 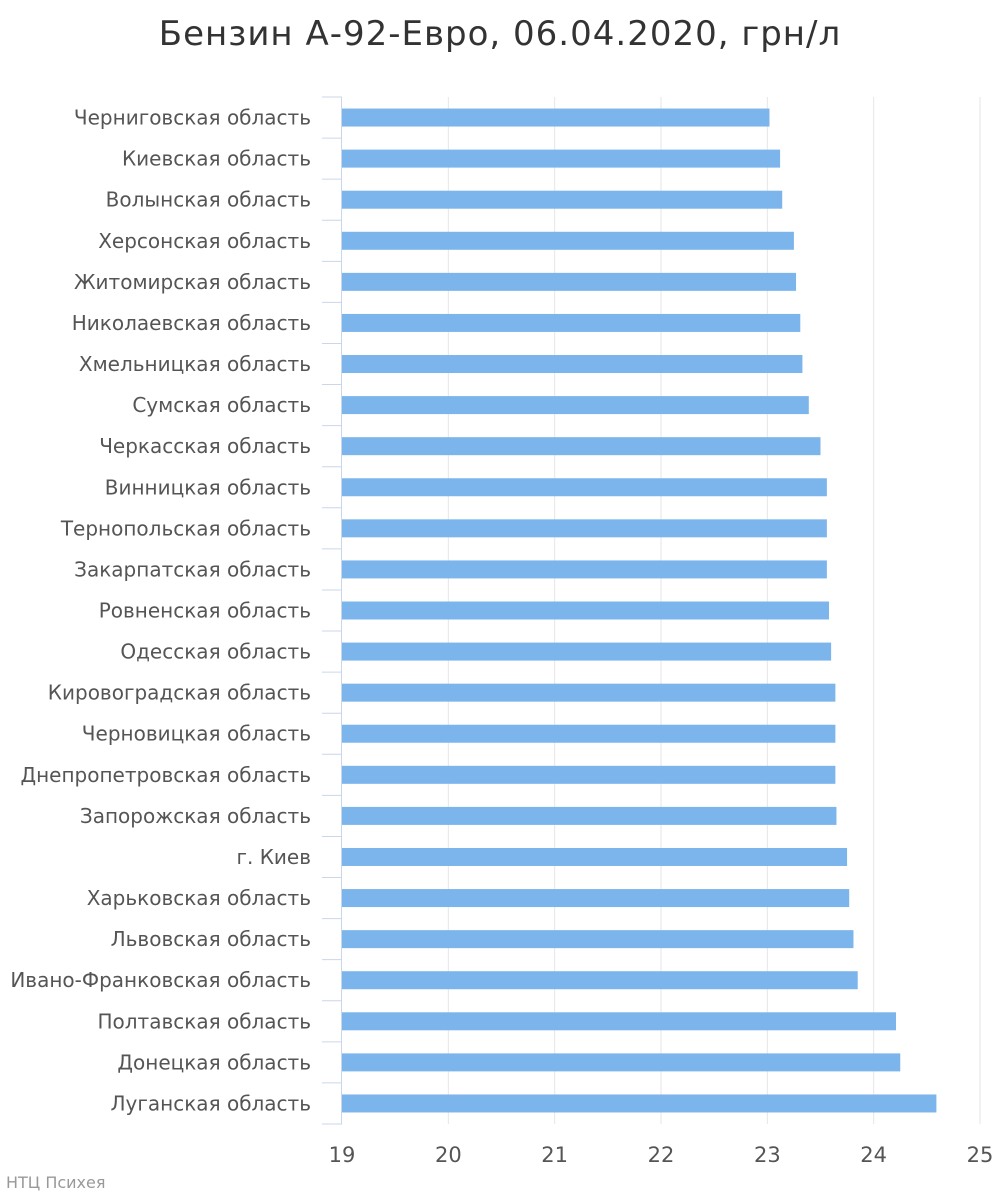 What do you see at coordinates (185, 528) in the screenshot?
I see `category-label-11: Тернопольская область` at bounding box center [185, 528].